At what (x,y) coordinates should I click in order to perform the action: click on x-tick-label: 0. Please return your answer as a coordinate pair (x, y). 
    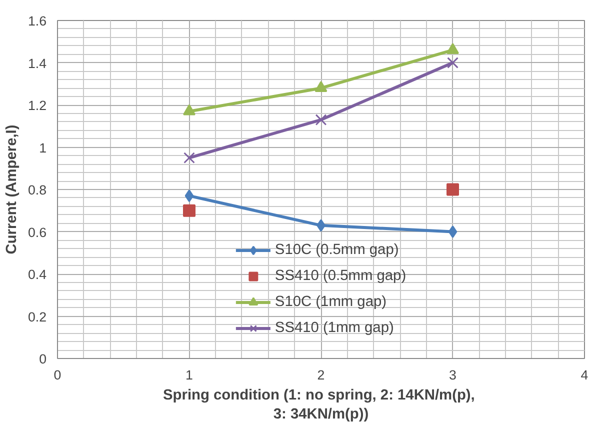
    Looking at the image, I should click on (58, 375).